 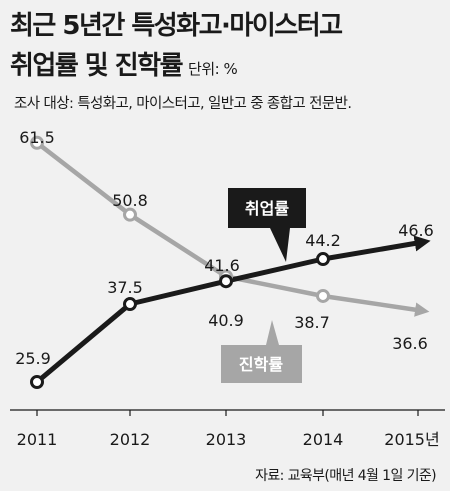 What do you see at coordinates (97, 66) in the screenshot?
I see `title-line-2-text: 취업률 및 진학률` at bounding box center [97, 66].